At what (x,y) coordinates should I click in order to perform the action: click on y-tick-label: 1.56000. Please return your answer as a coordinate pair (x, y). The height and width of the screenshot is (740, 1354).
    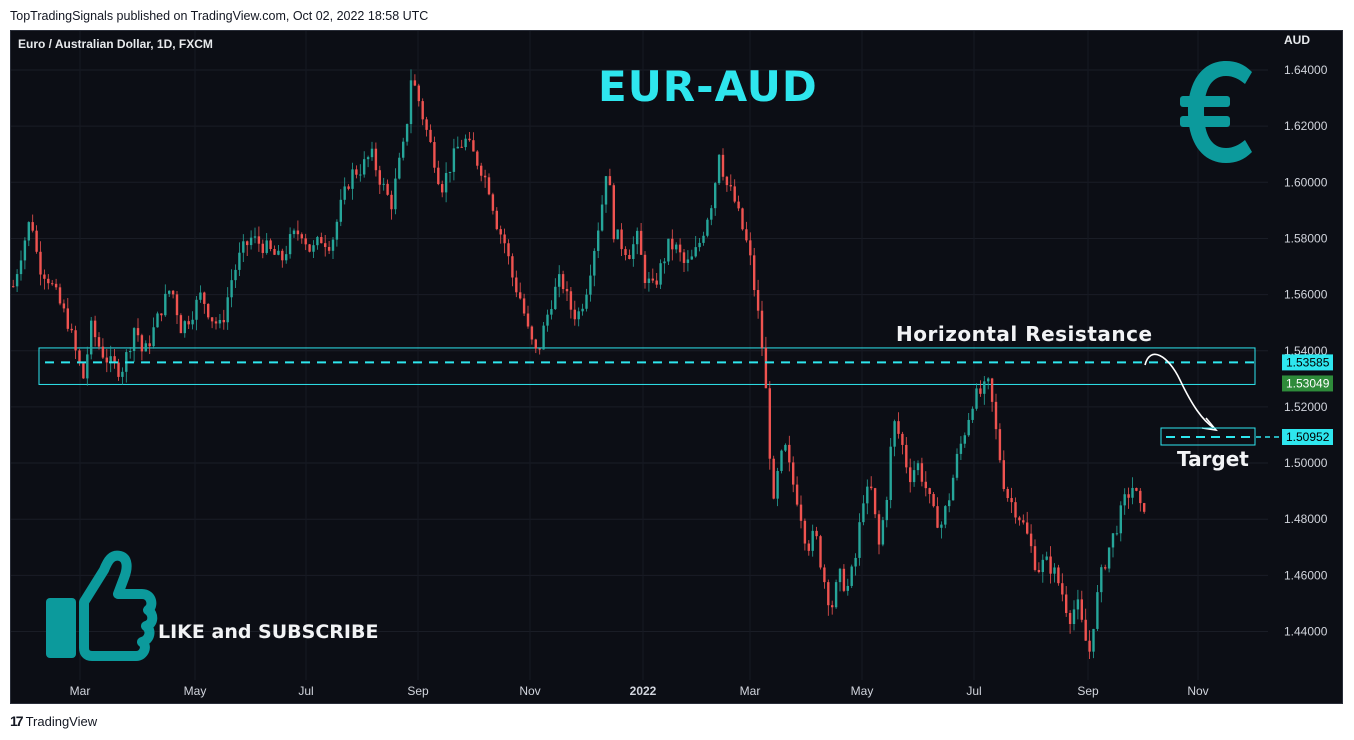
    Looking at the image, I should click on (1306, 295).